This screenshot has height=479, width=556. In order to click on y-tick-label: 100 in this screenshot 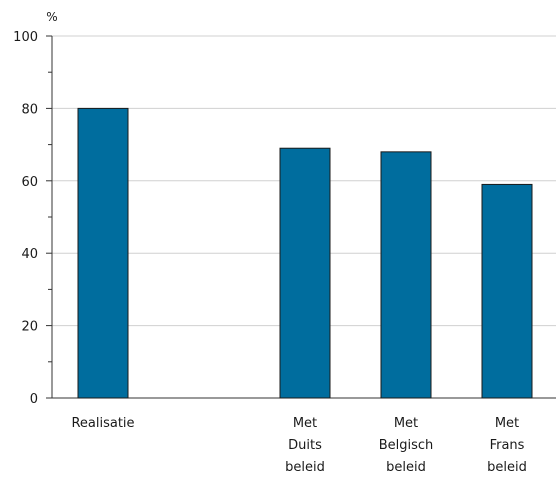, I will do `click(25, 37)`.